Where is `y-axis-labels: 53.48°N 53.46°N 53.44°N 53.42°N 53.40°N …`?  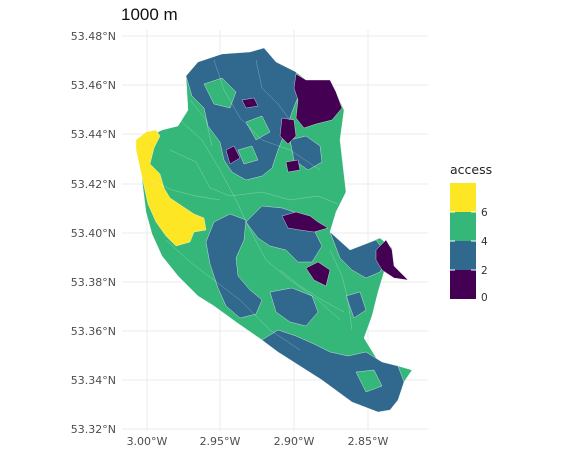 y-axis-labels: 53.48°N 53.46°N 53.44°N 53.42°N 53.40°N … is located at coordinates (93, 233).